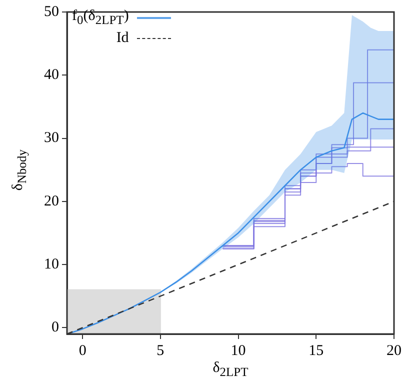 This screenshot has width=407, height=386. What do you see at coordinates (122, 38) in the screenshot?
I see `legend-label: Id` at bounding box center [122, 38].